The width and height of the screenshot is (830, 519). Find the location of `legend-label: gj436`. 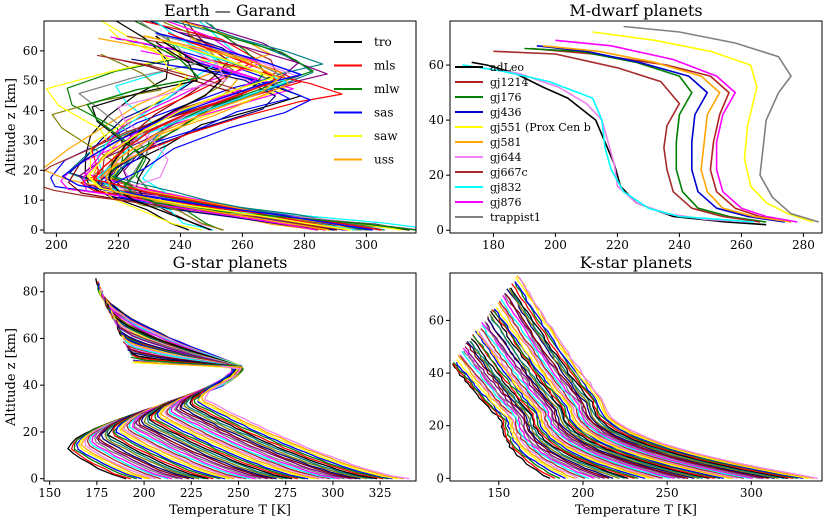

legend-label: gj436 is located at coordinates (505, 112).